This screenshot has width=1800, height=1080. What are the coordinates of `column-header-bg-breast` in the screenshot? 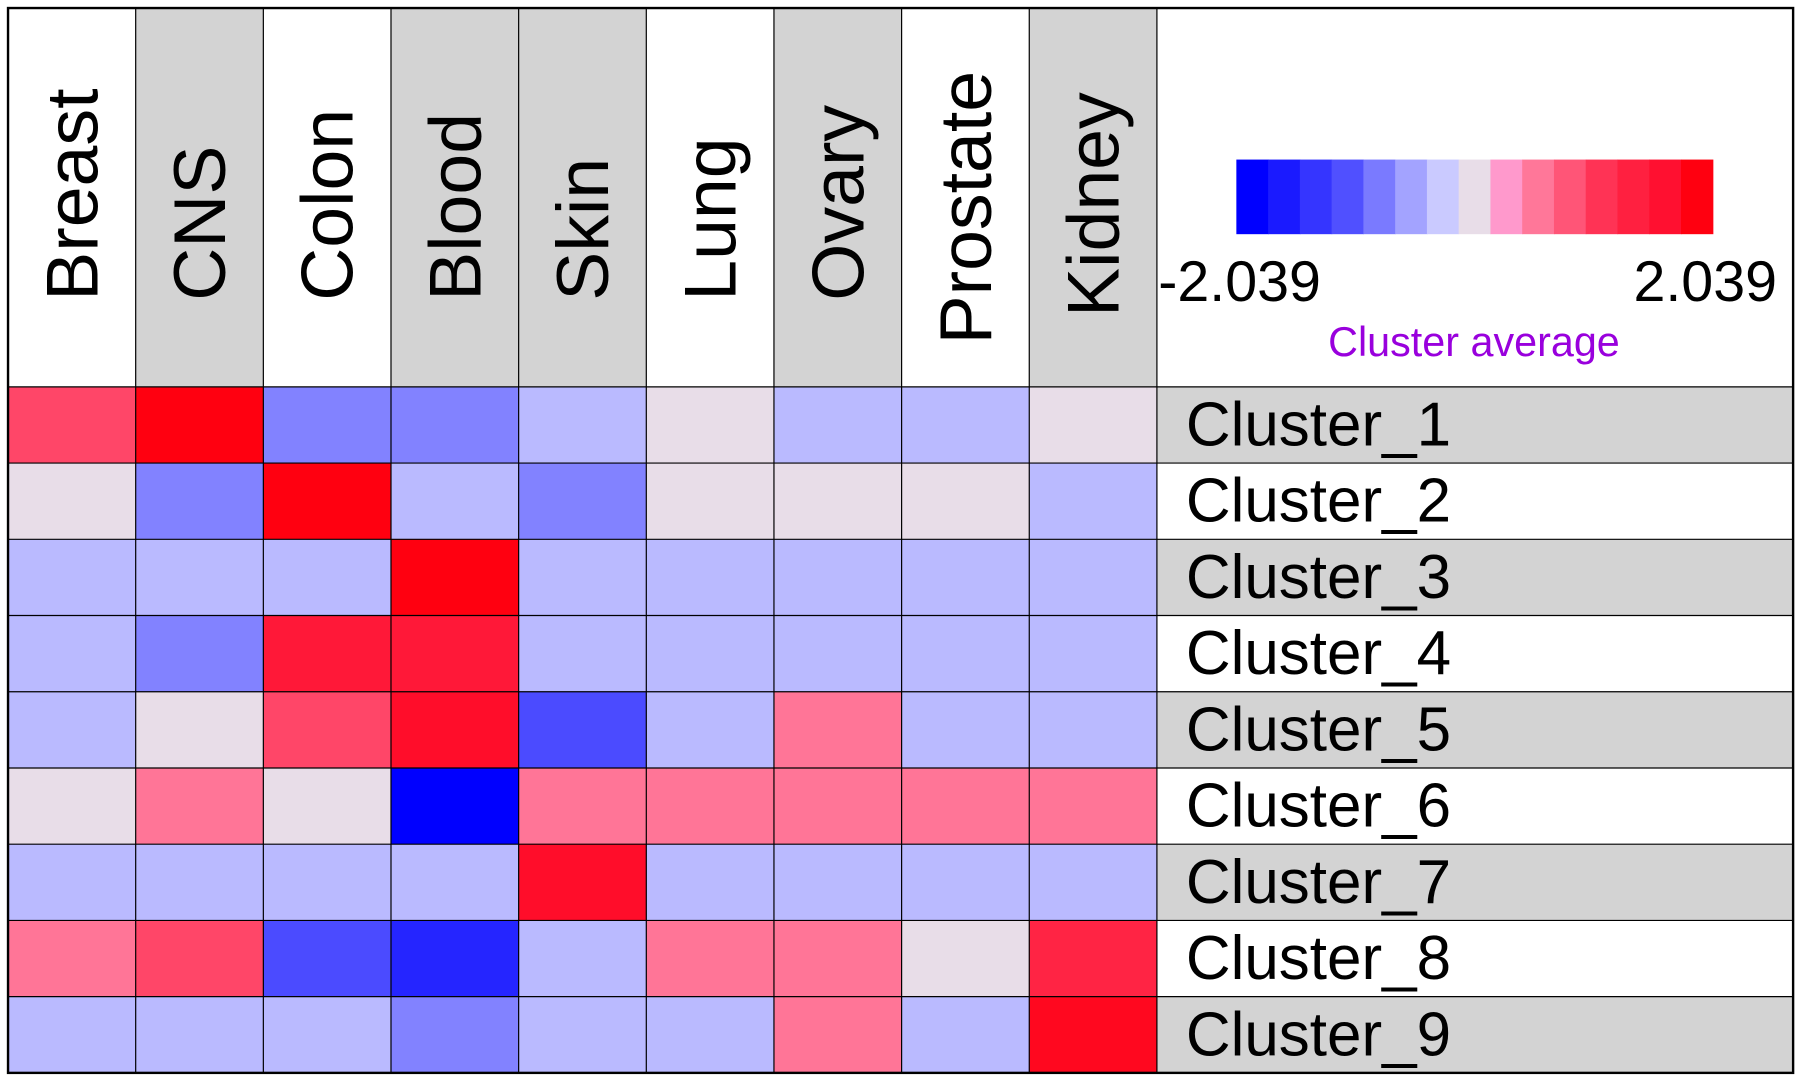 It's located at (72, 197).